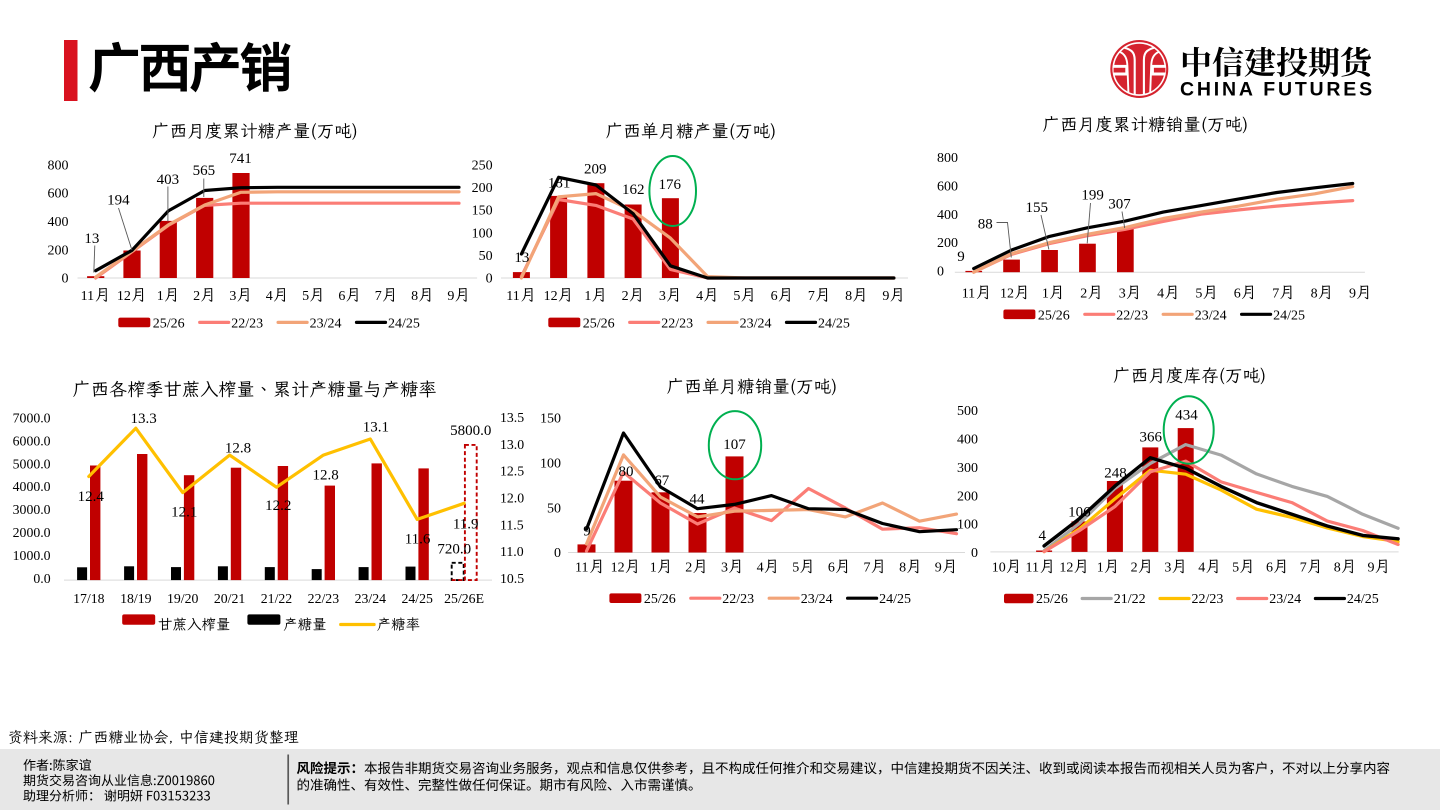  I want to click on svg-text: 80, so click(626, 472).